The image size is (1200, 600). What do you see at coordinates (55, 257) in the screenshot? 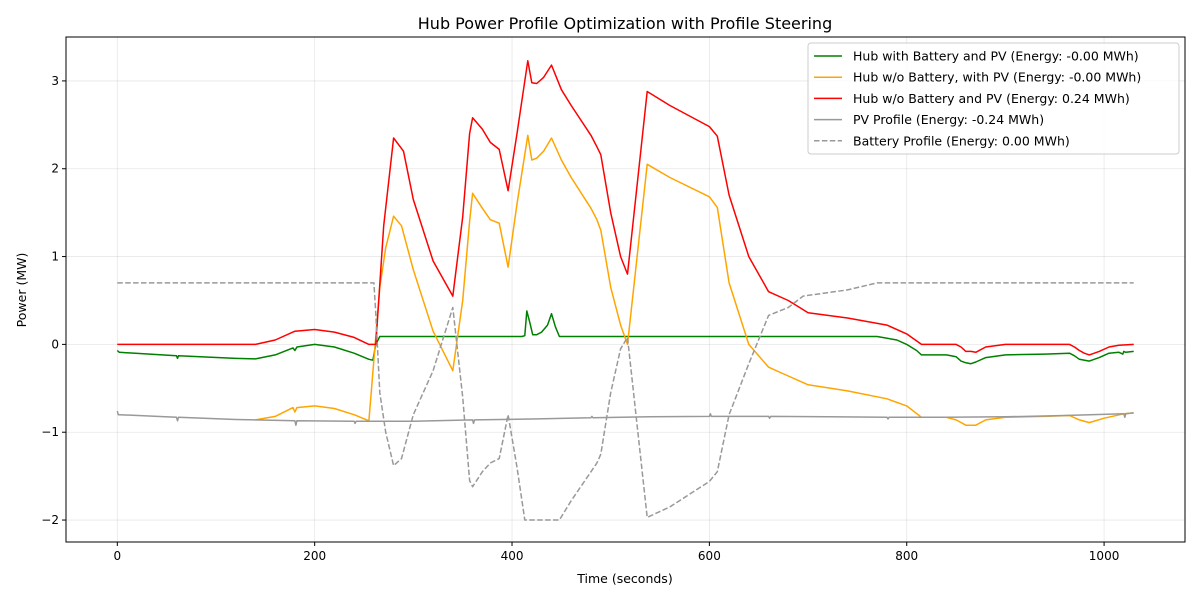
I see `y-tick-label: 1` at bounding box center [55, 257].